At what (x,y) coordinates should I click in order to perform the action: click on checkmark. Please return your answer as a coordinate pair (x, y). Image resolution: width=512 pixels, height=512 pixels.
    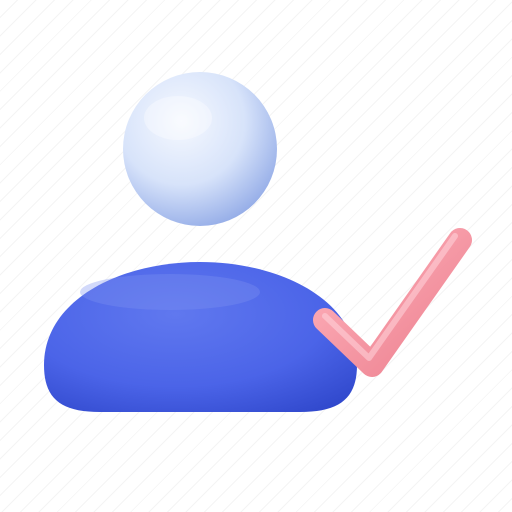
    Looking at the image, I should click on (392, 302).